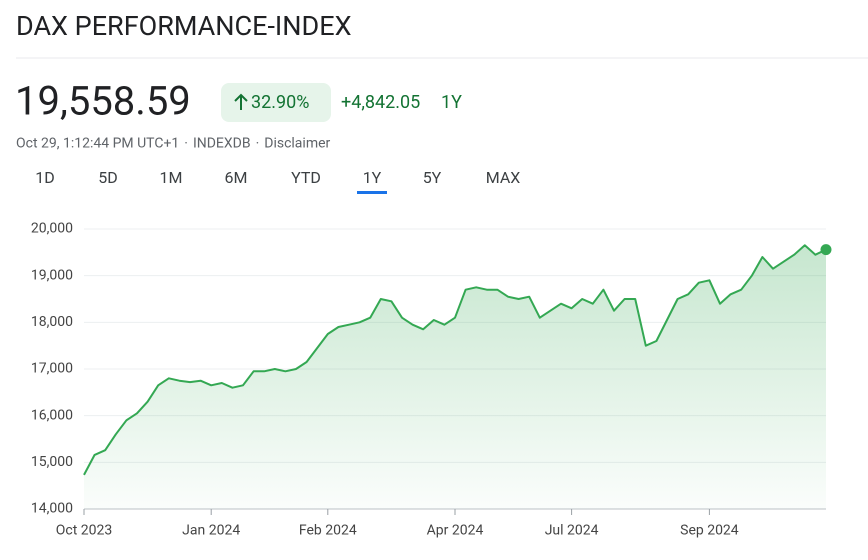 Image resolution: width=868 pixels, height=560 pixels. I want to click on x-tick-label: Apr 2024, so click(455, 531).